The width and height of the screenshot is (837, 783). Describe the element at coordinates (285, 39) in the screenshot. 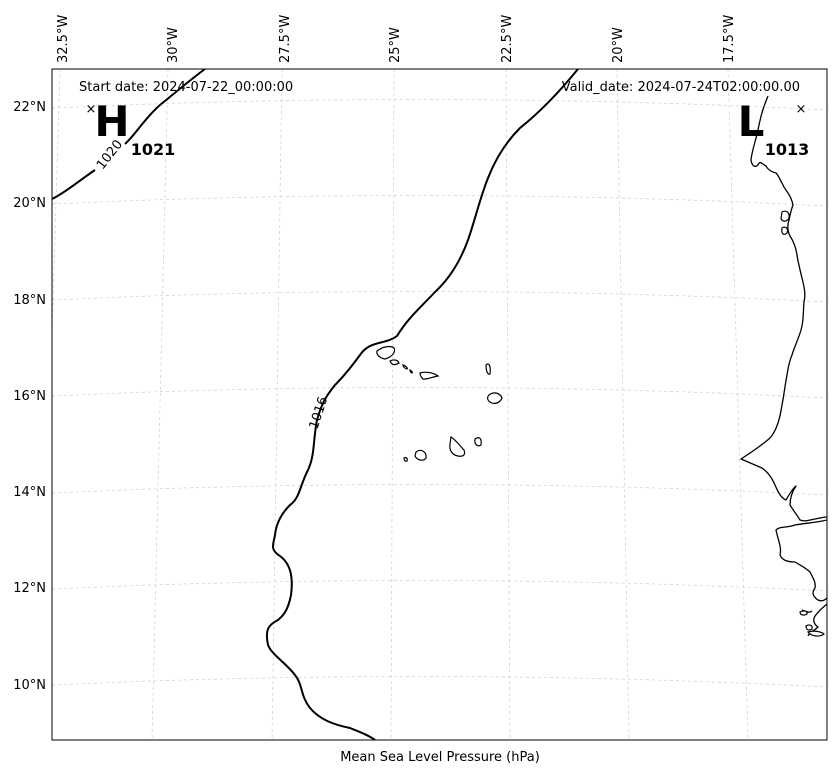

I see `longitude-tick-label: 27.5°W` at that location.